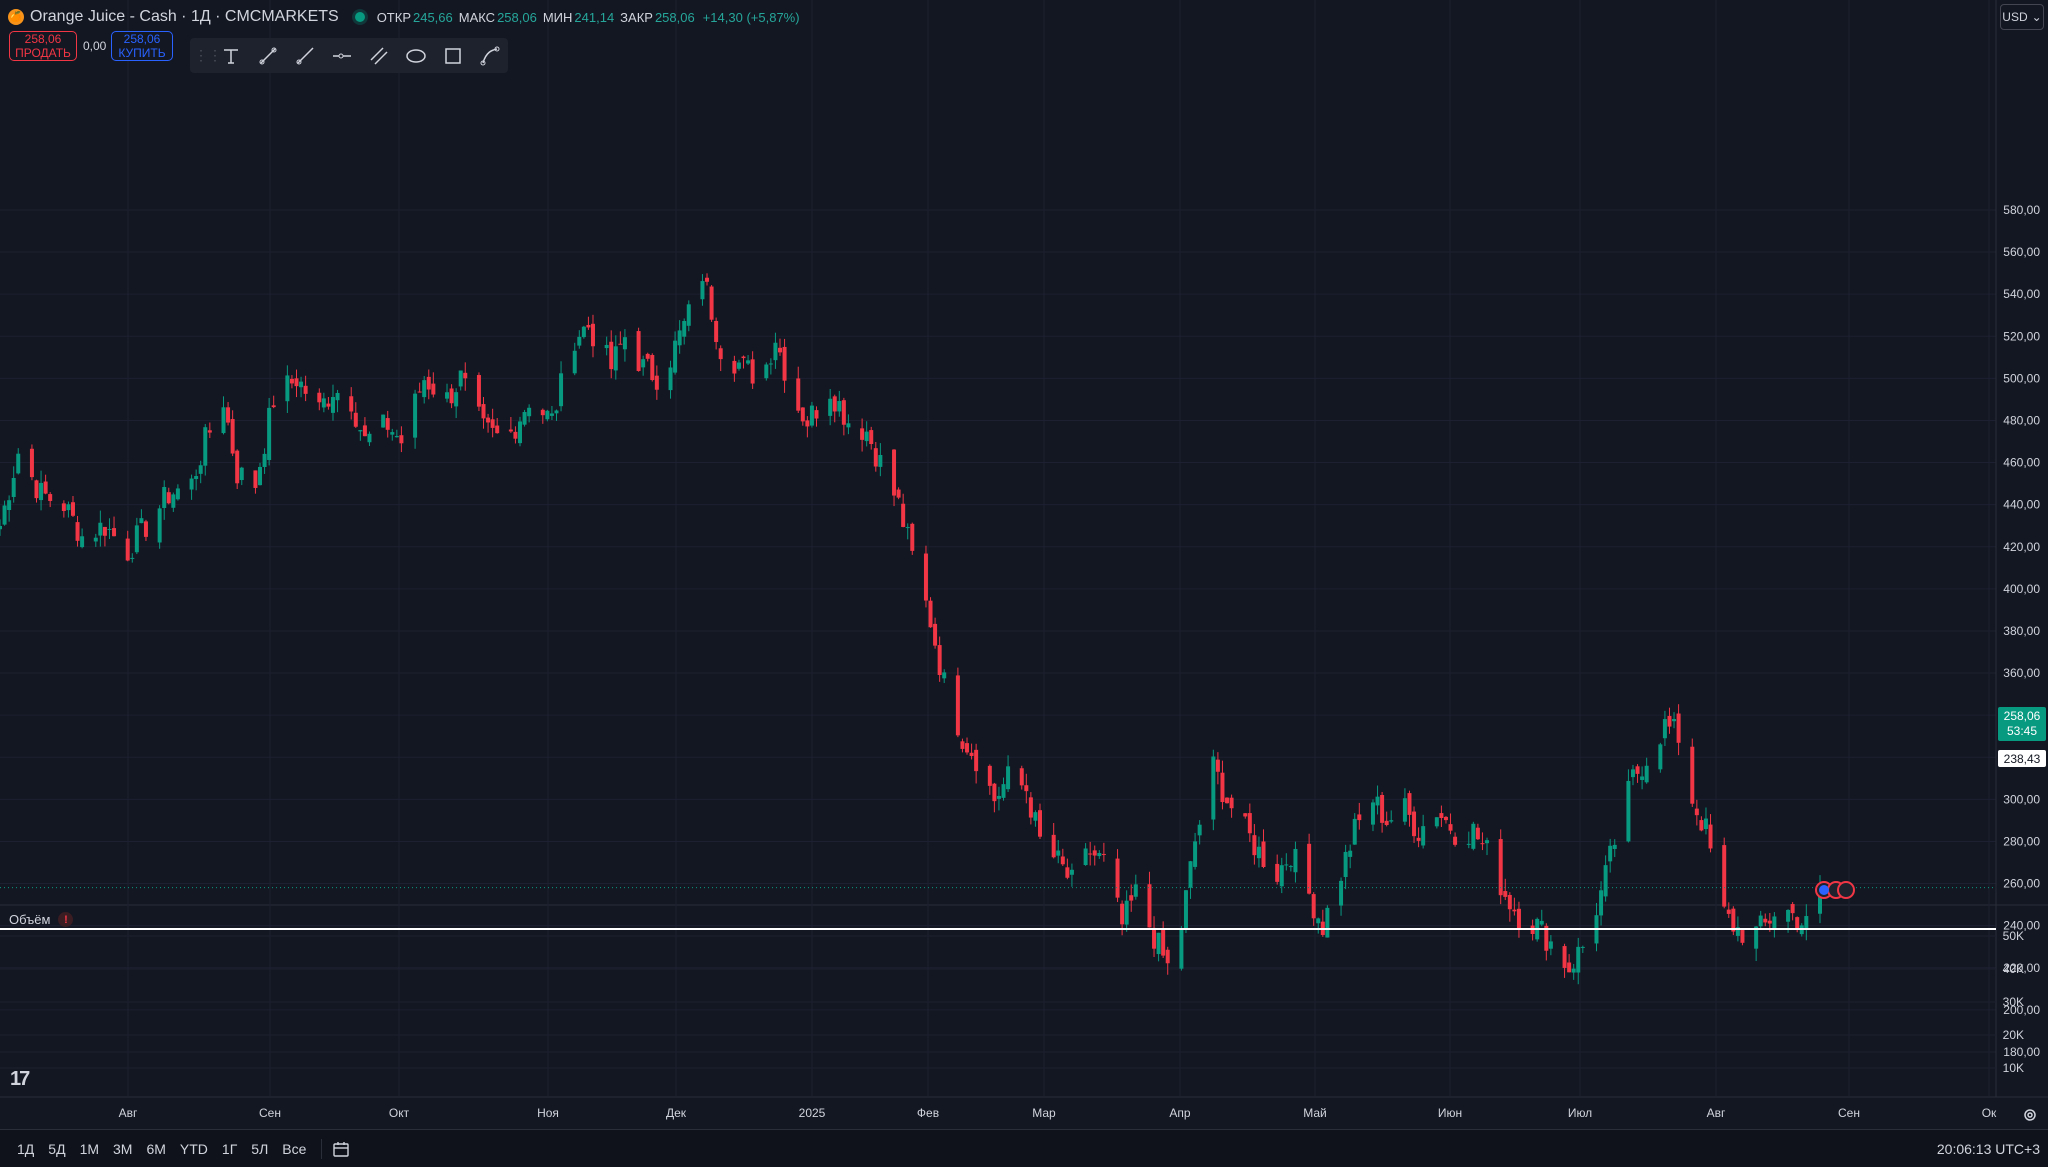 The width and height of the screenshot is (2048, 1167). What do you see at coordinates (260, 1148) in the screenshot?
I see `range-5y: 5Л` at bounding box center [260, 1148].